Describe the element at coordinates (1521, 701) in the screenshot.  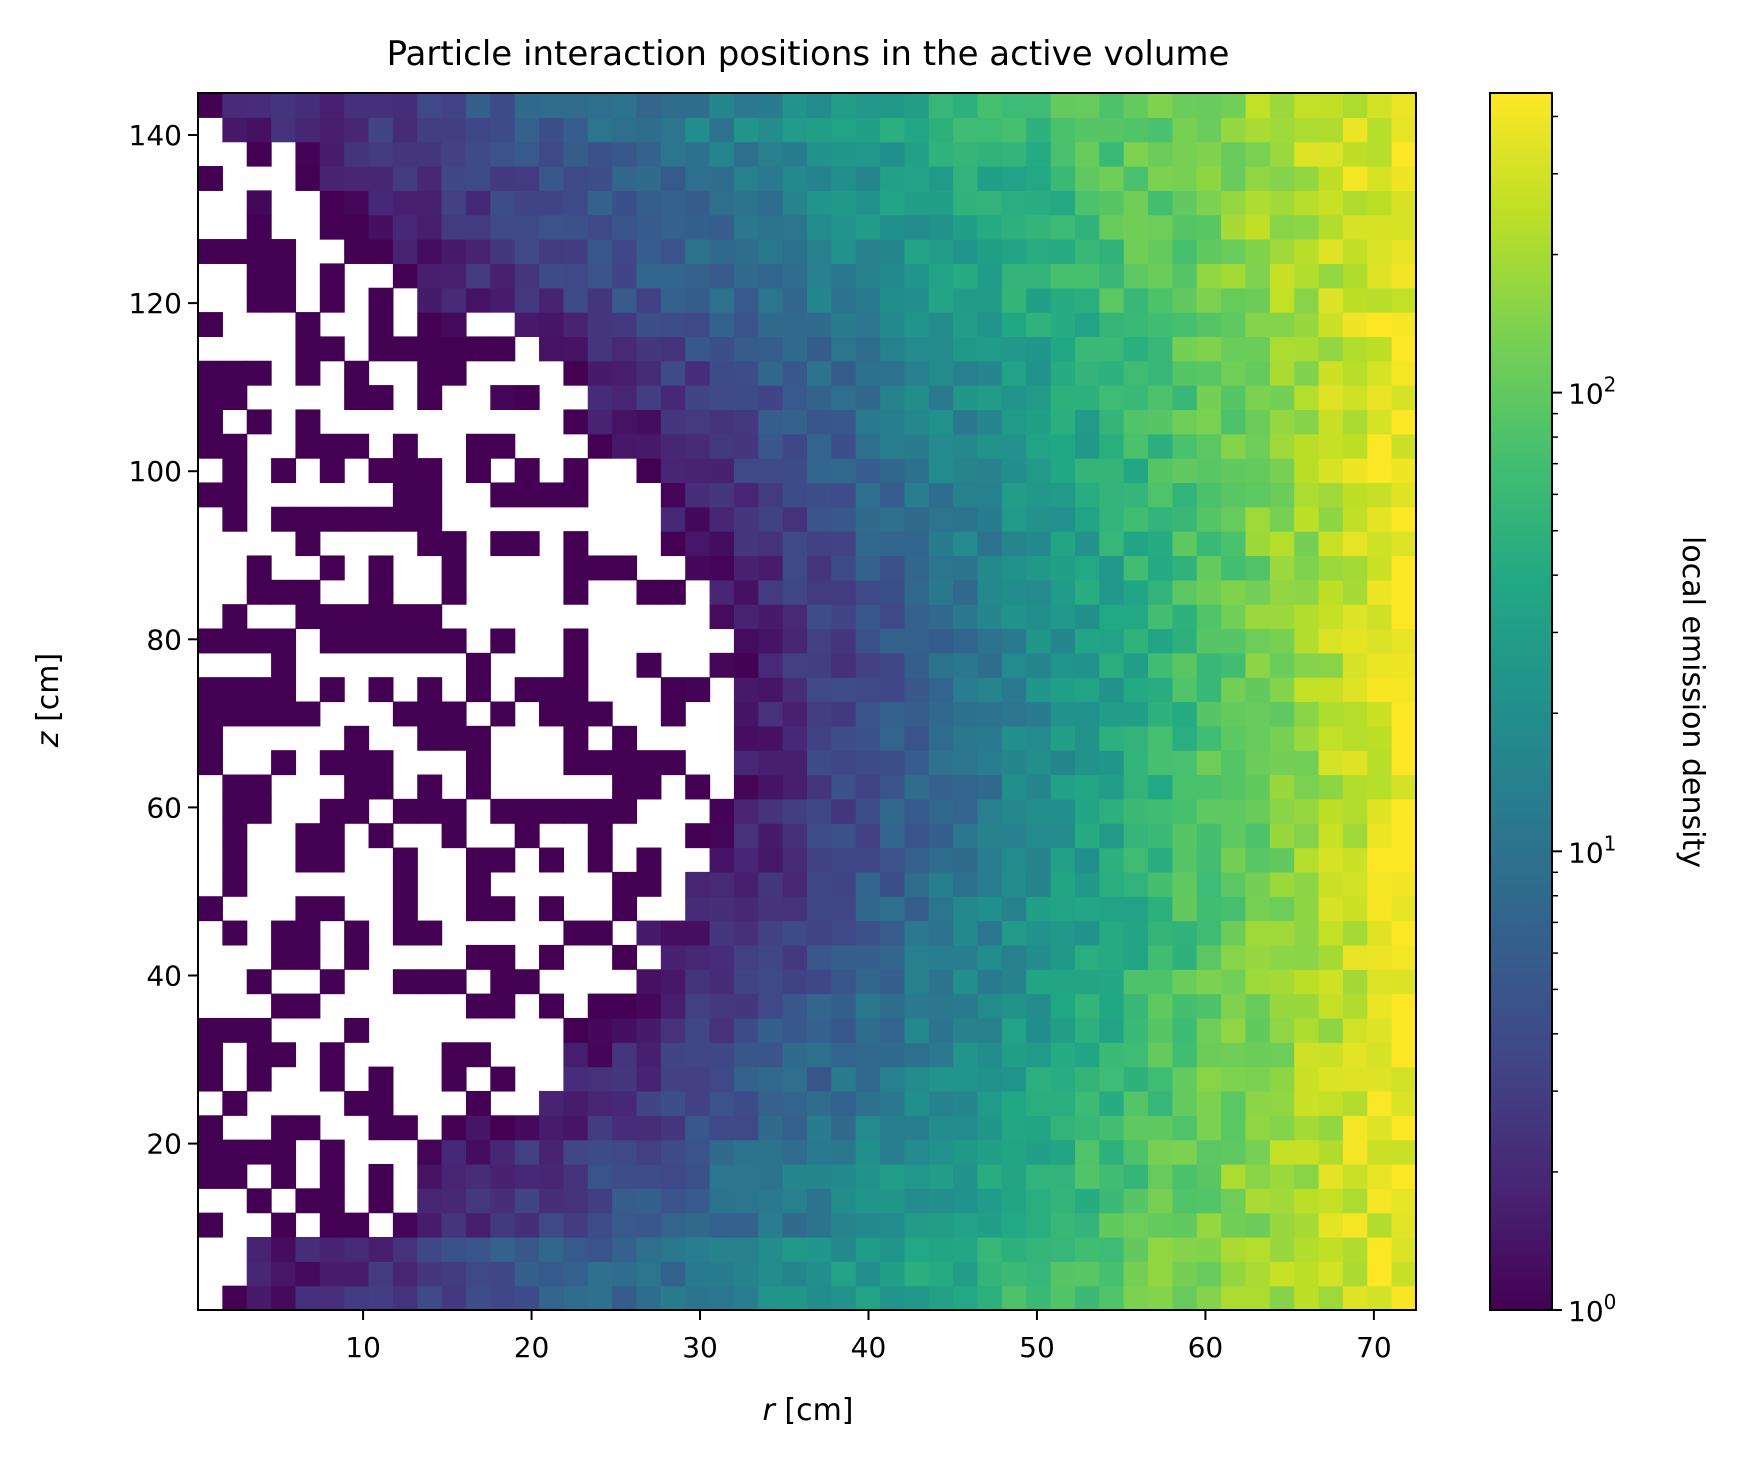
I see `colorbar` at that location.